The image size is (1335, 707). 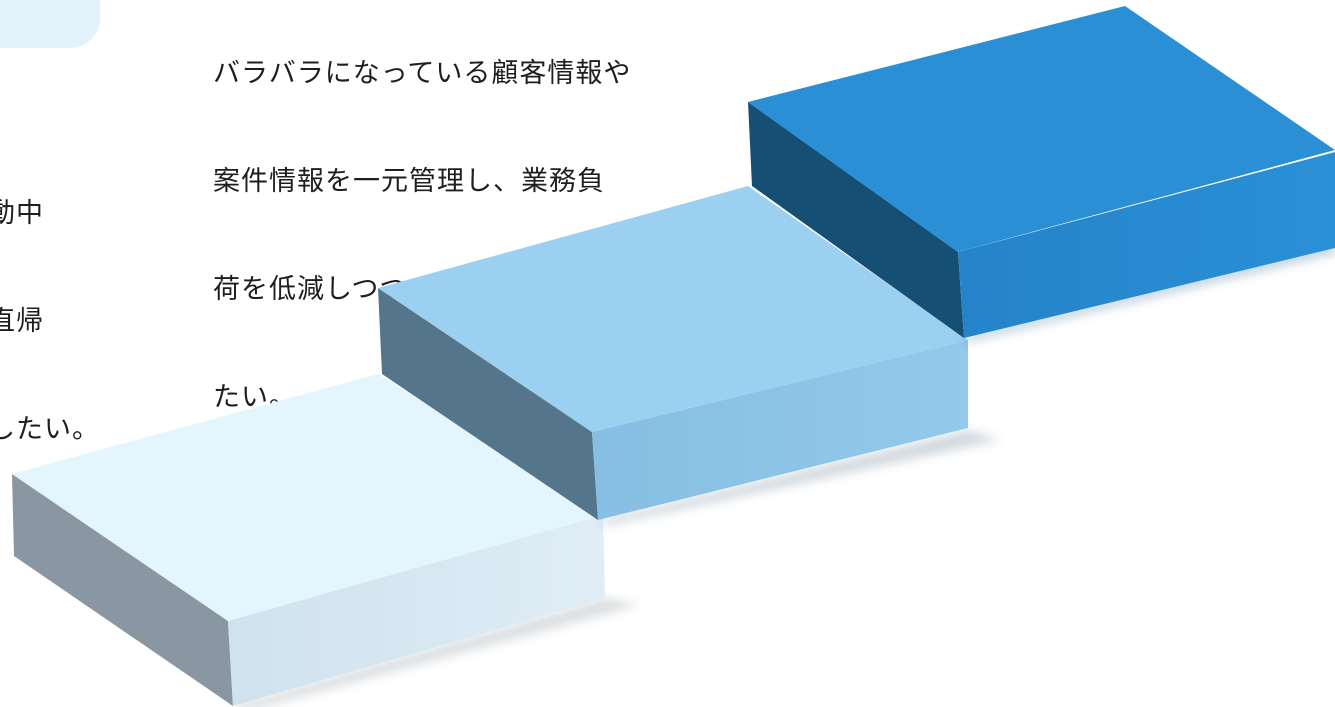 What do you see at coordinates (409, 181) in the screenshot?
I see `step-2-description-line: 案件情報を一元管理し、業務負` at bounding box center [409, 181].